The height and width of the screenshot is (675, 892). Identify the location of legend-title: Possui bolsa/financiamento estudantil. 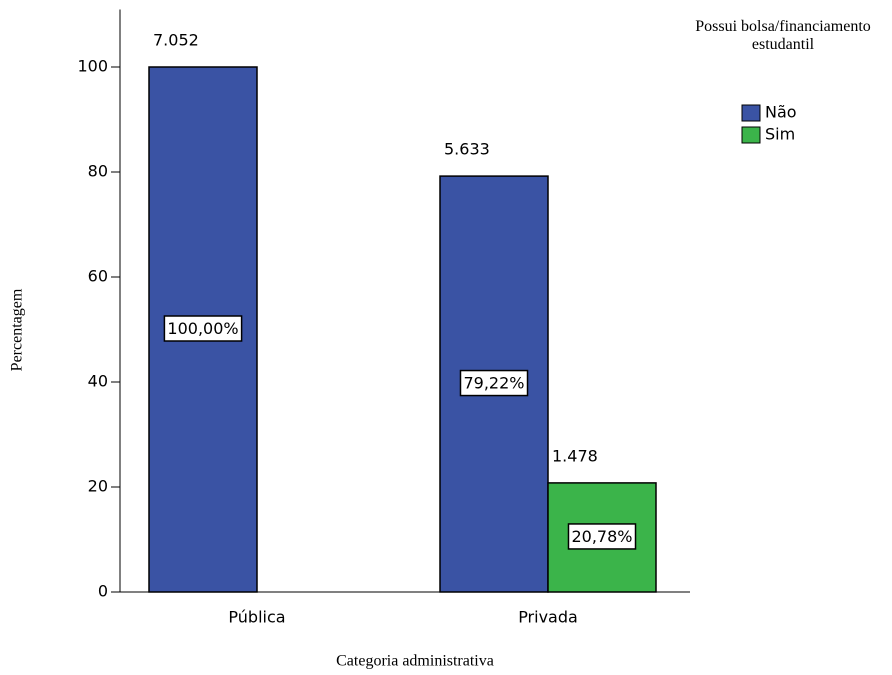
(783, 35).